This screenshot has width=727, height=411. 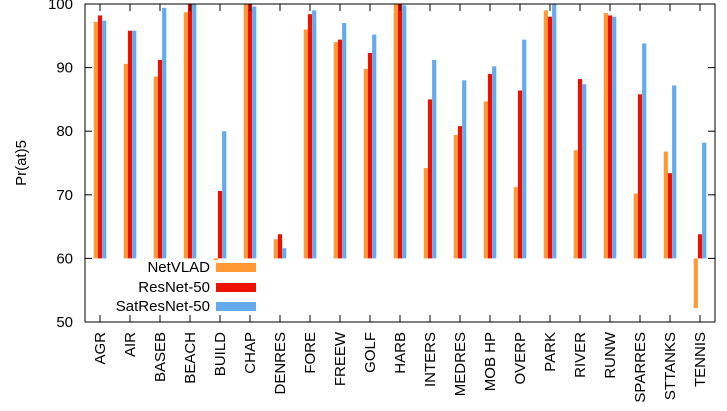 What do you see at coordinates (494, 162) in the screenshot?
I see `bar-satresnet-50-mob-hp` at bounding box center [494, 162].